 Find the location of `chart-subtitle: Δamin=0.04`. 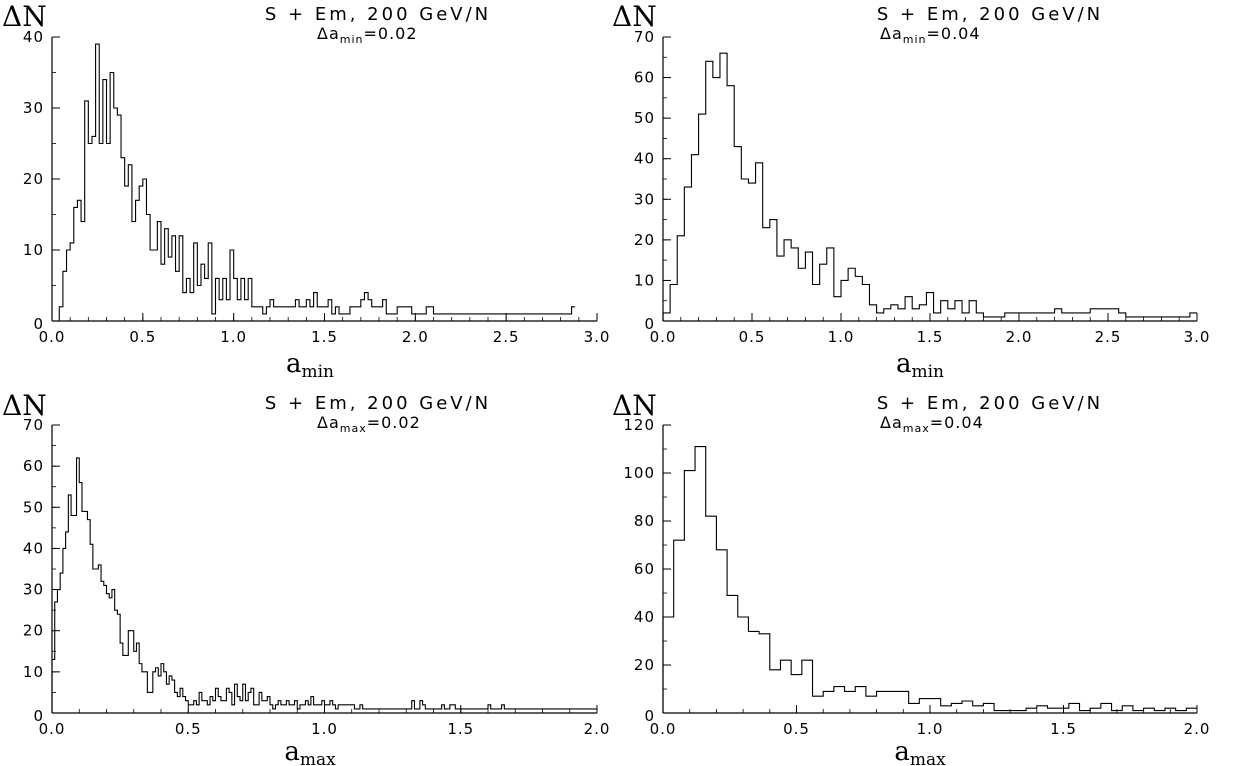

chart-subtitle: Δamin=0.04 is located at coordinates (930, 35).